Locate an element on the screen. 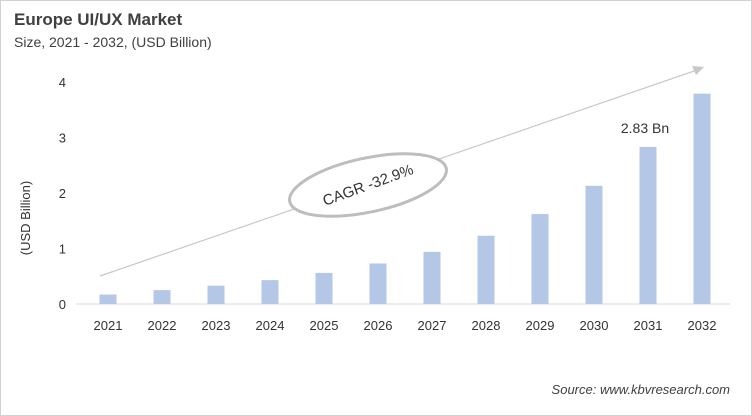  bar-2021 is located at coordinates (108, 299).